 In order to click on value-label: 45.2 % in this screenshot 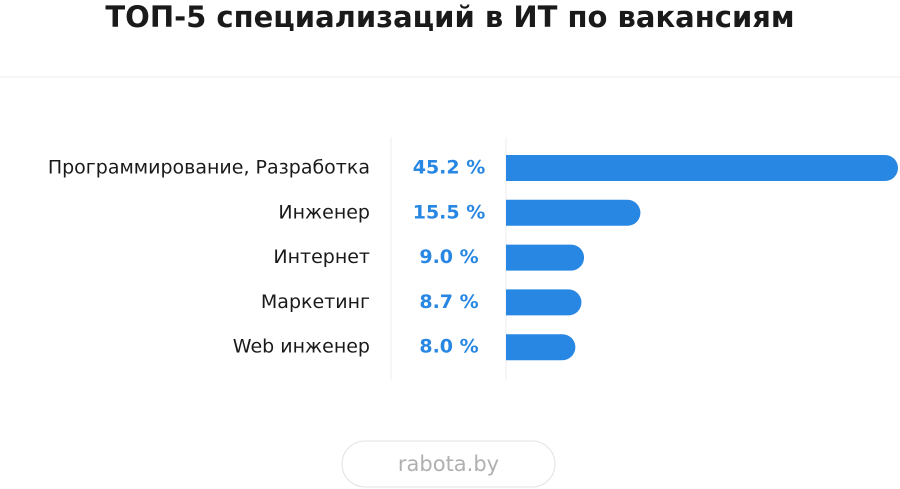, I will do `click(449, 168)`.